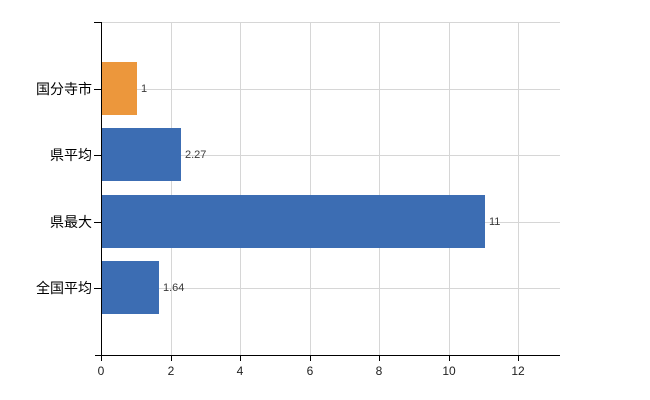  Describe the element at coordinates (518, 371) in the screenshot. I see `x-tick-label: 12` at that location.